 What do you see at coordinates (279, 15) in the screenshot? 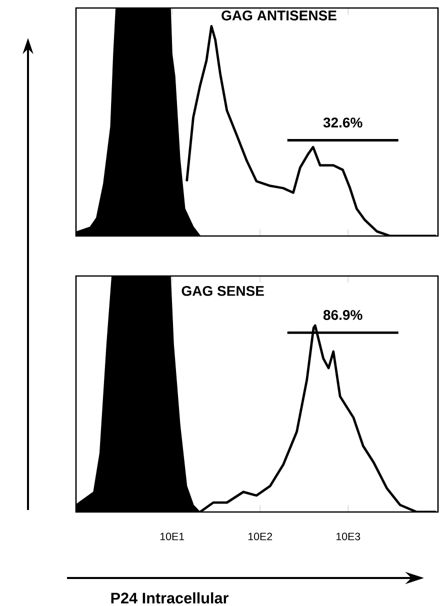
I see `chart-title: GAG ANTISENSE` at bounding box center [279, 15].